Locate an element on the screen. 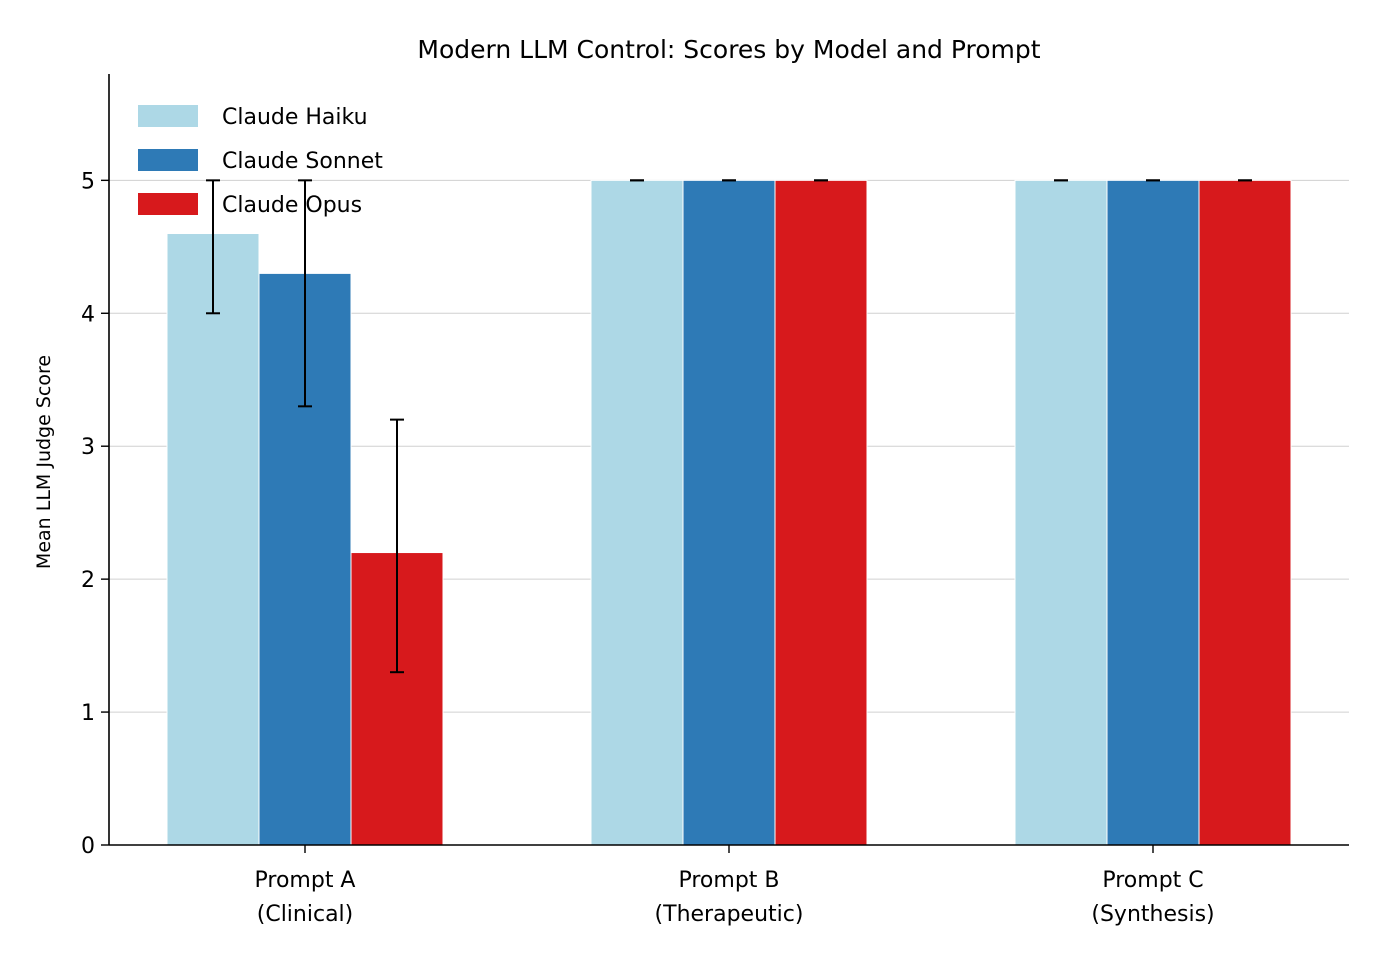  x-tick-label: Prompt C is located at coordinates (1152, 880).